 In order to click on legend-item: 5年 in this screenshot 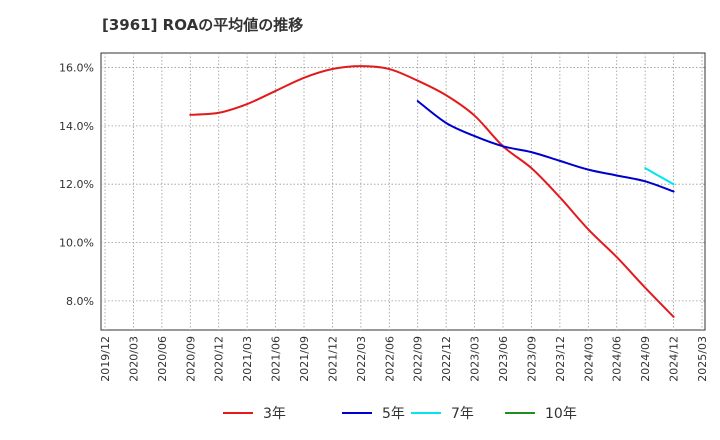, I will do `click(373, 414)`.